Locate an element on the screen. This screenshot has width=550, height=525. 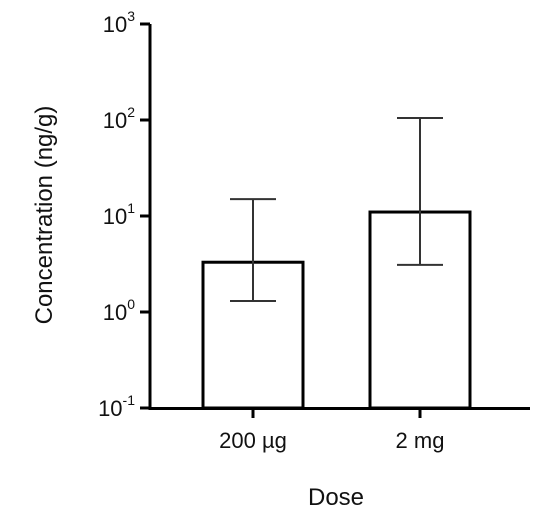
y-axis-title: Concentration (ng/g) is located at coordinates (44, 215).